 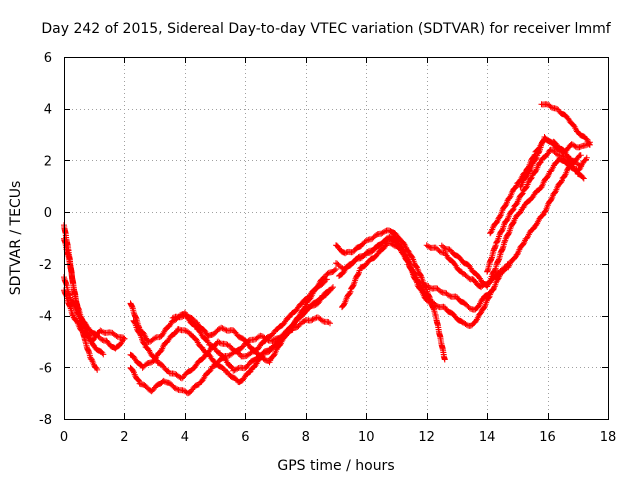 What do you see at coordinates (45, 368) in the screenshot?
I see `y-tick-label: -6` at bounding box center [45, 368].